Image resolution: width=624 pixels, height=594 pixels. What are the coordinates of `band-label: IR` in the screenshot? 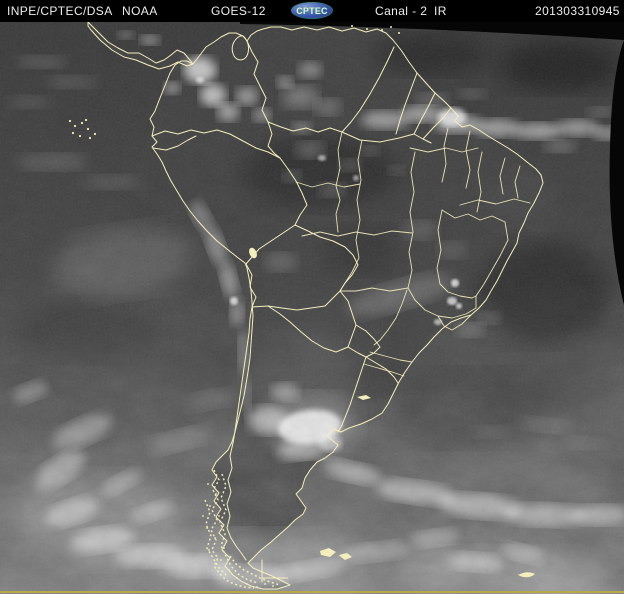 It's located at (440, 11).